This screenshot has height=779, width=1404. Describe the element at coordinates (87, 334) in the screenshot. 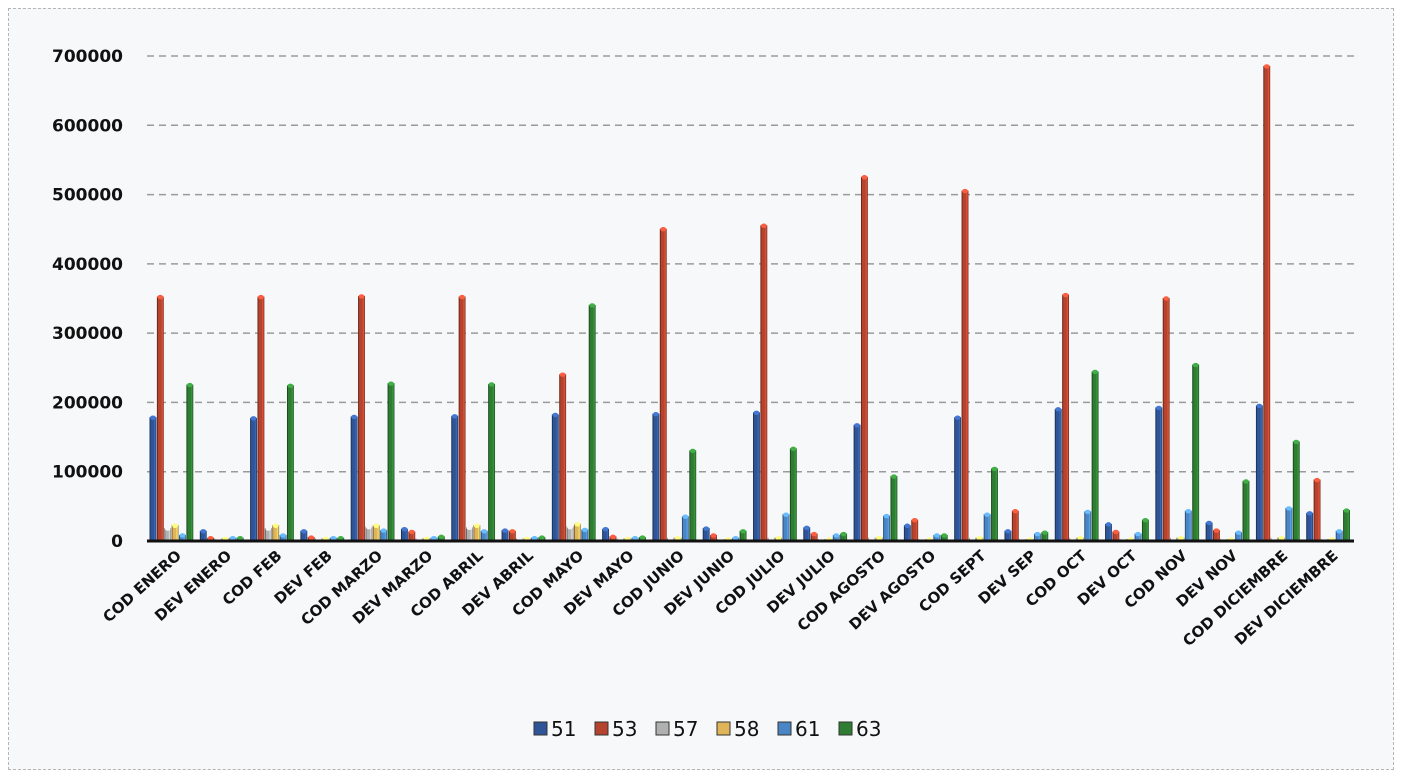

I see `y-tick-label: 300000` at that location.